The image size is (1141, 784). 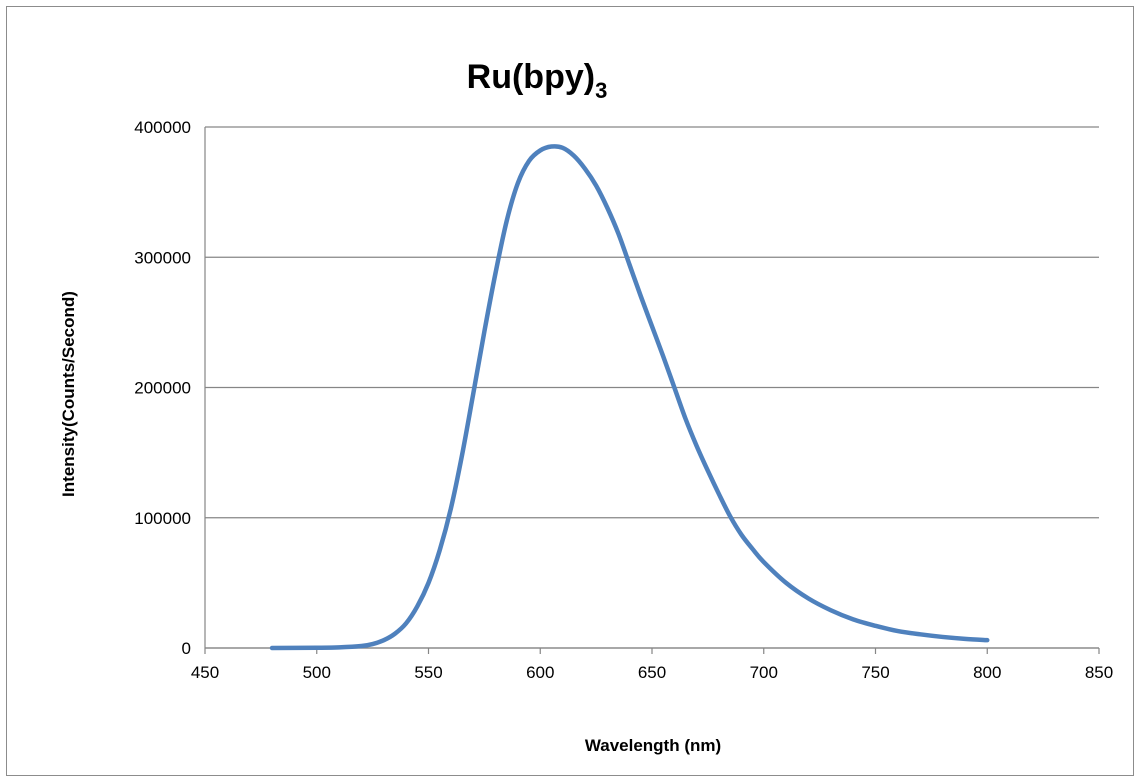 I want to click on chart-title-subscript: 3, so click(x=601, y=90).